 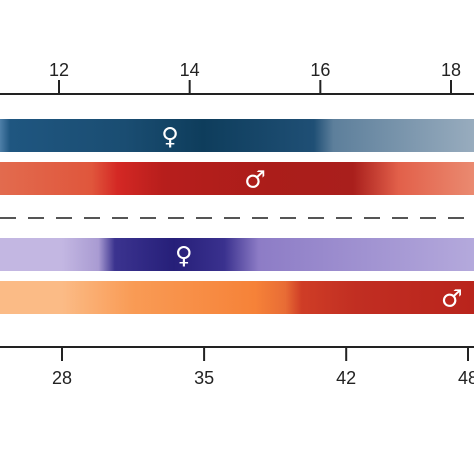 I want to click on top-tick-label-14: 14, so click(x=190, y=70).